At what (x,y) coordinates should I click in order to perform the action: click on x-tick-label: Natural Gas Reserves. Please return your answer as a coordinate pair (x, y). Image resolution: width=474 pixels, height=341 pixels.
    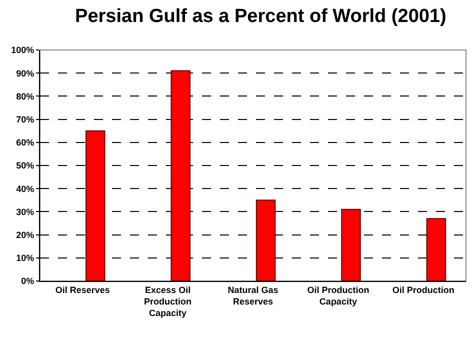
    Looking at the image, I should click on (253, 295).